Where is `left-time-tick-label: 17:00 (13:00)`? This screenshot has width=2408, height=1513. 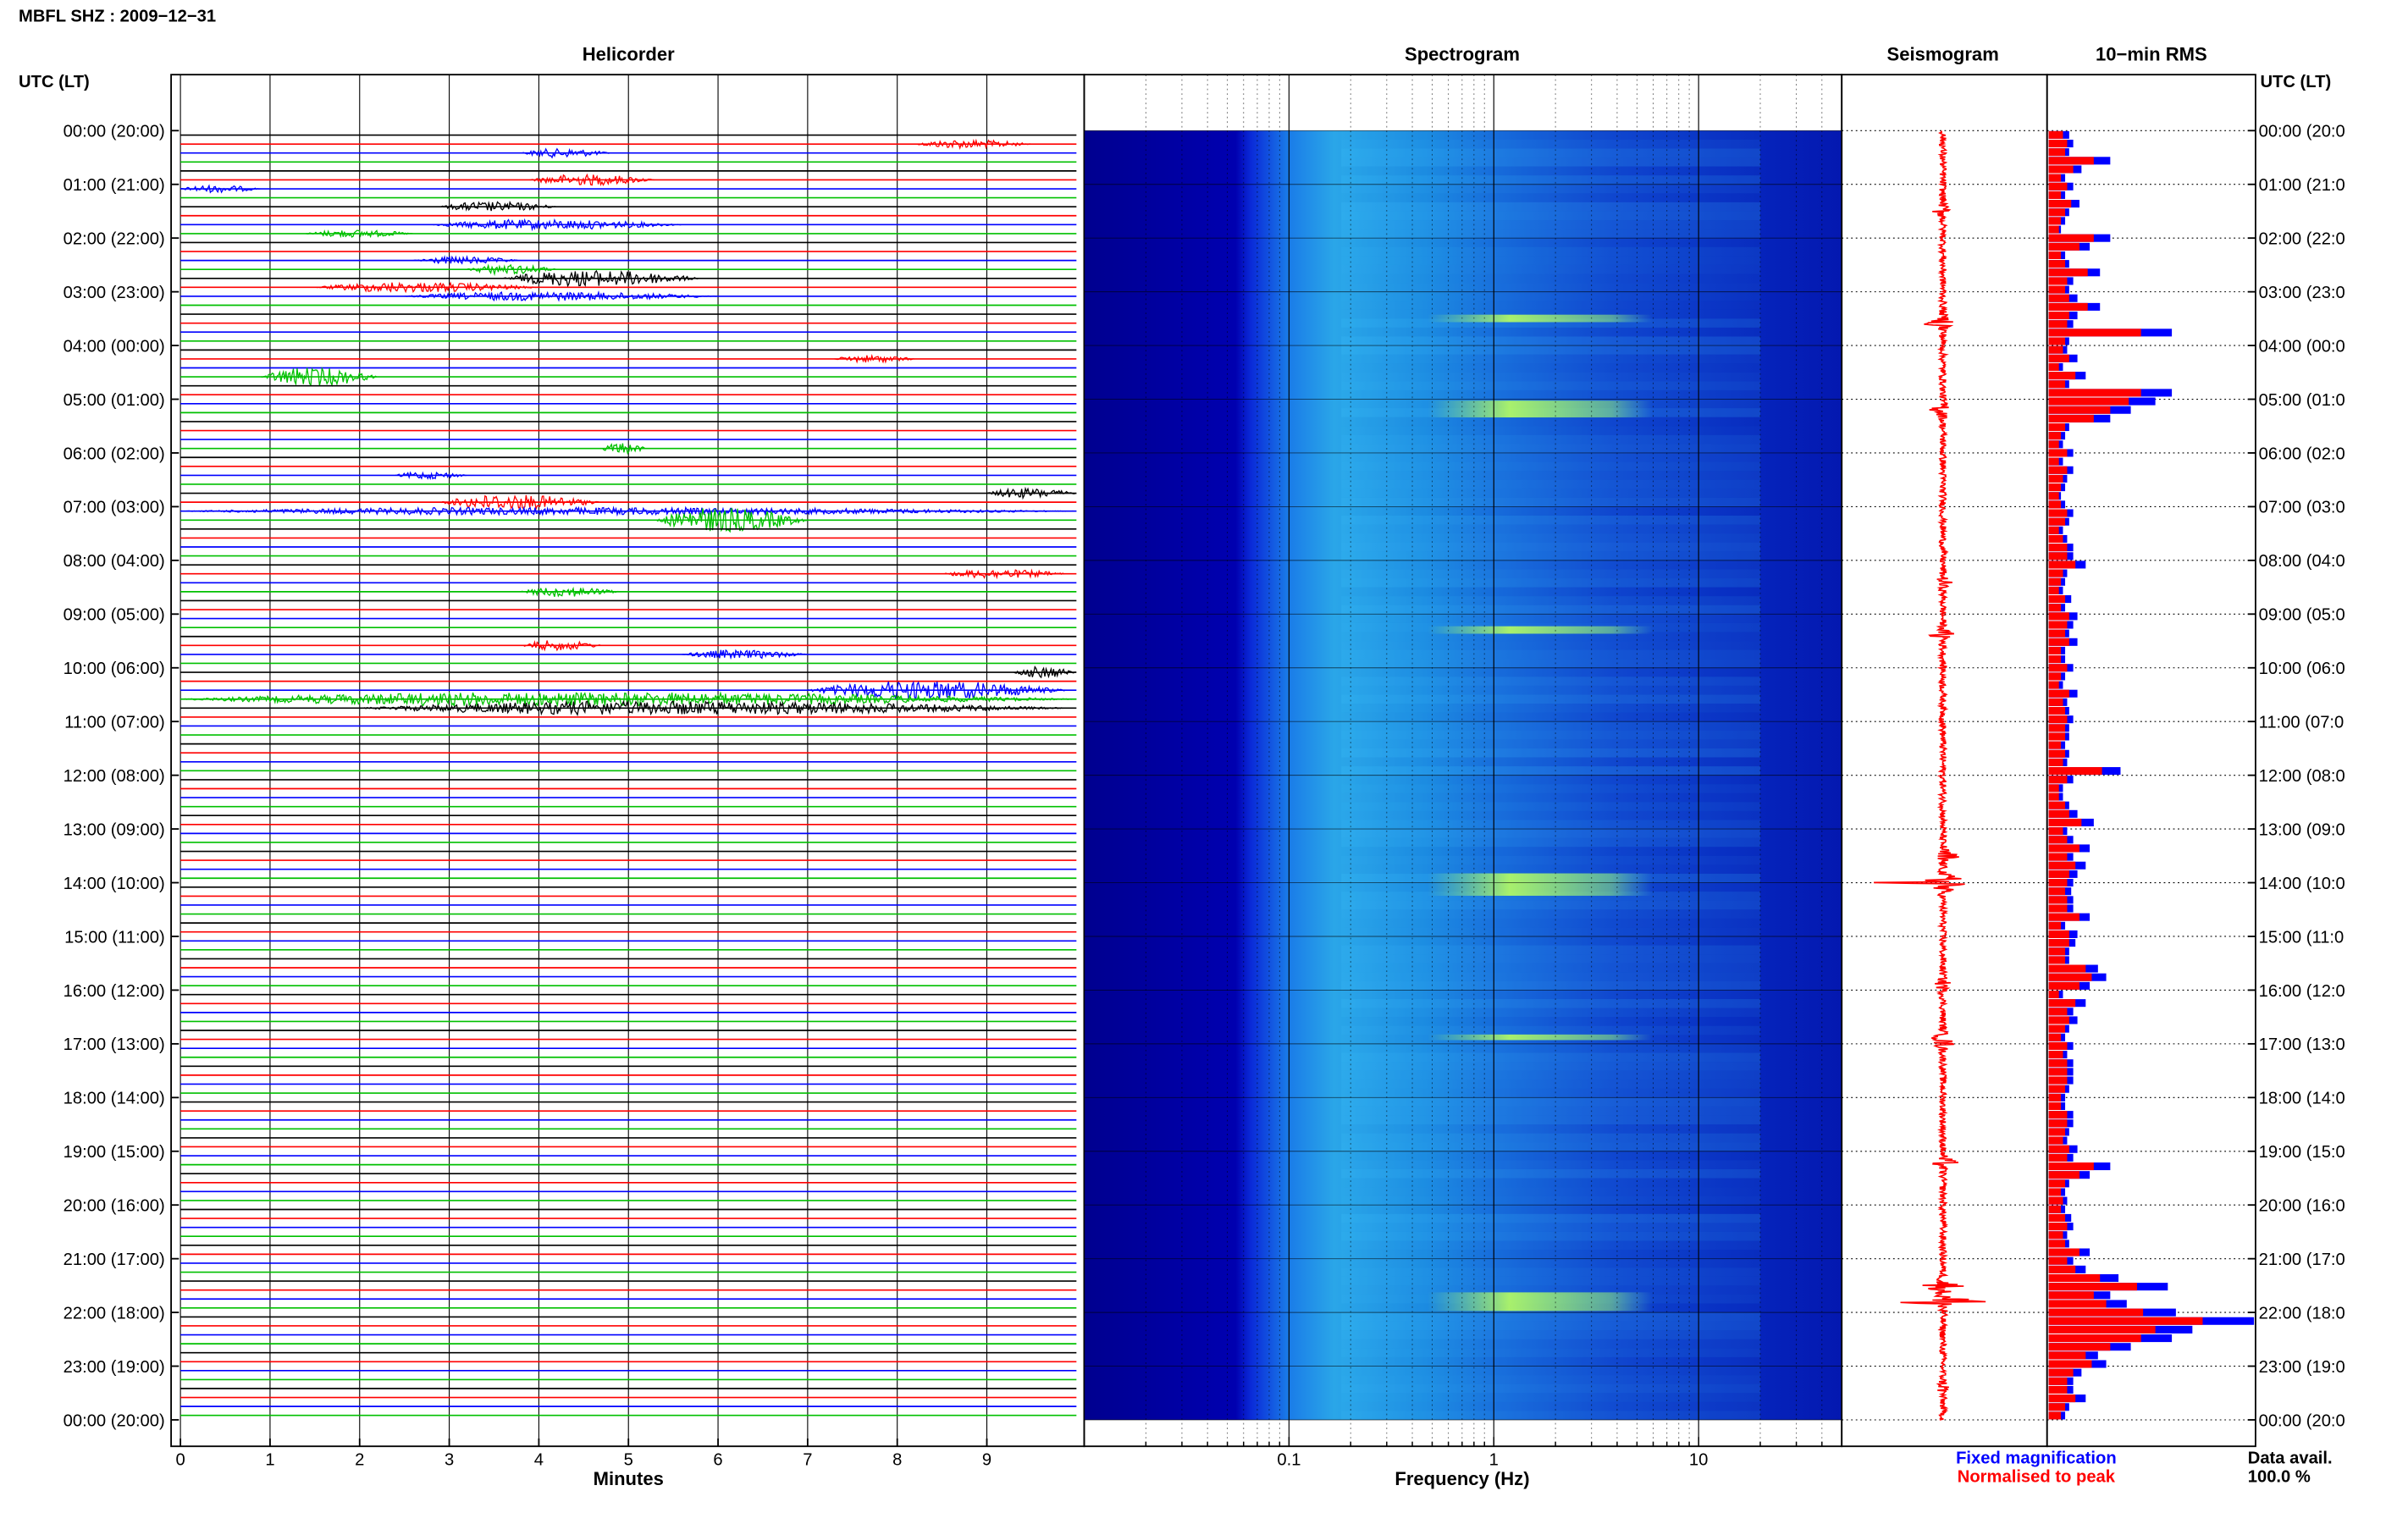 left-time-tick-label: 17:00 (13:00) is located at coordinates (114, 1044).